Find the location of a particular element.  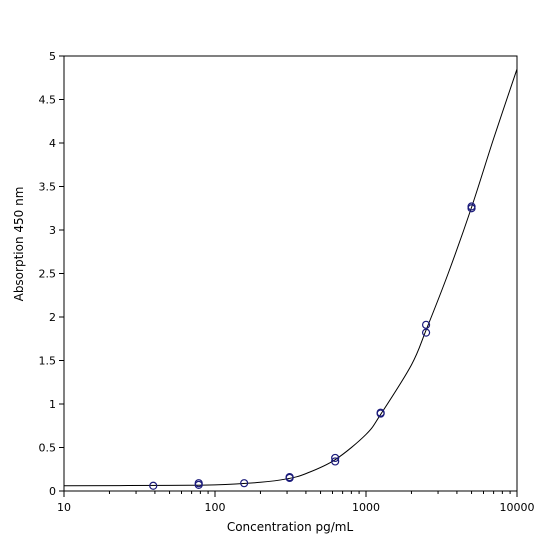

y-tick-label: 2.5 is located at coordinates (48, 274).